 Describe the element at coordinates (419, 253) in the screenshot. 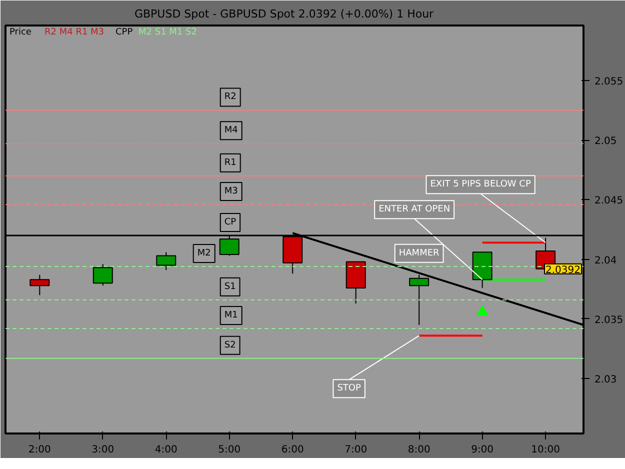

I see `annotation: HAMMER` at that location.